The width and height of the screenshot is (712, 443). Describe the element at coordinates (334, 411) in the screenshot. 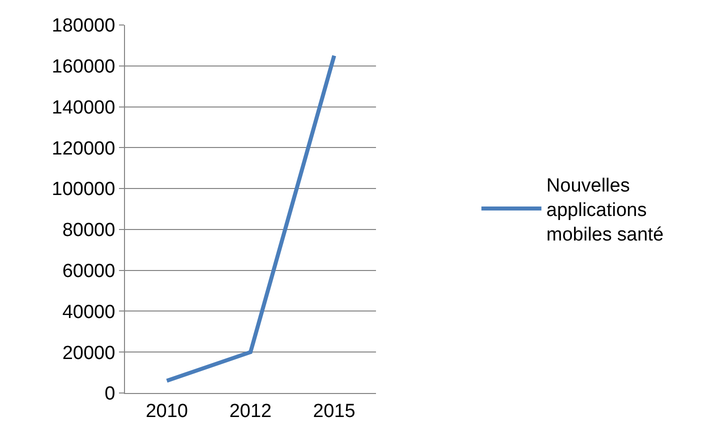

I see `x-tick-label: 2015` at that location.